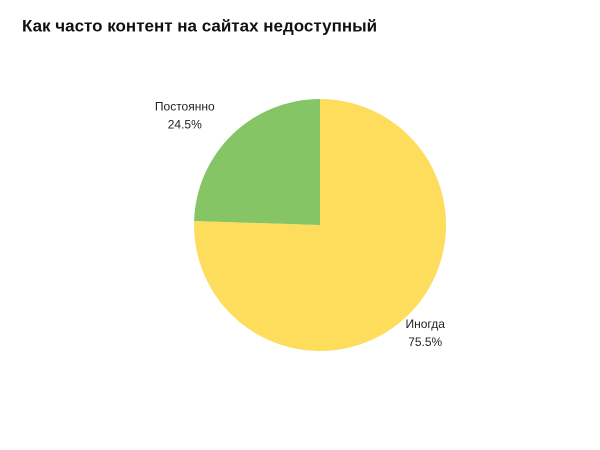 The height and width of the screenshot is (450, 600). What do you see at coordinates (425, 342) in the screenshot?
I see `slice-value-label: 75.5%` at bounding box center [425, 342].